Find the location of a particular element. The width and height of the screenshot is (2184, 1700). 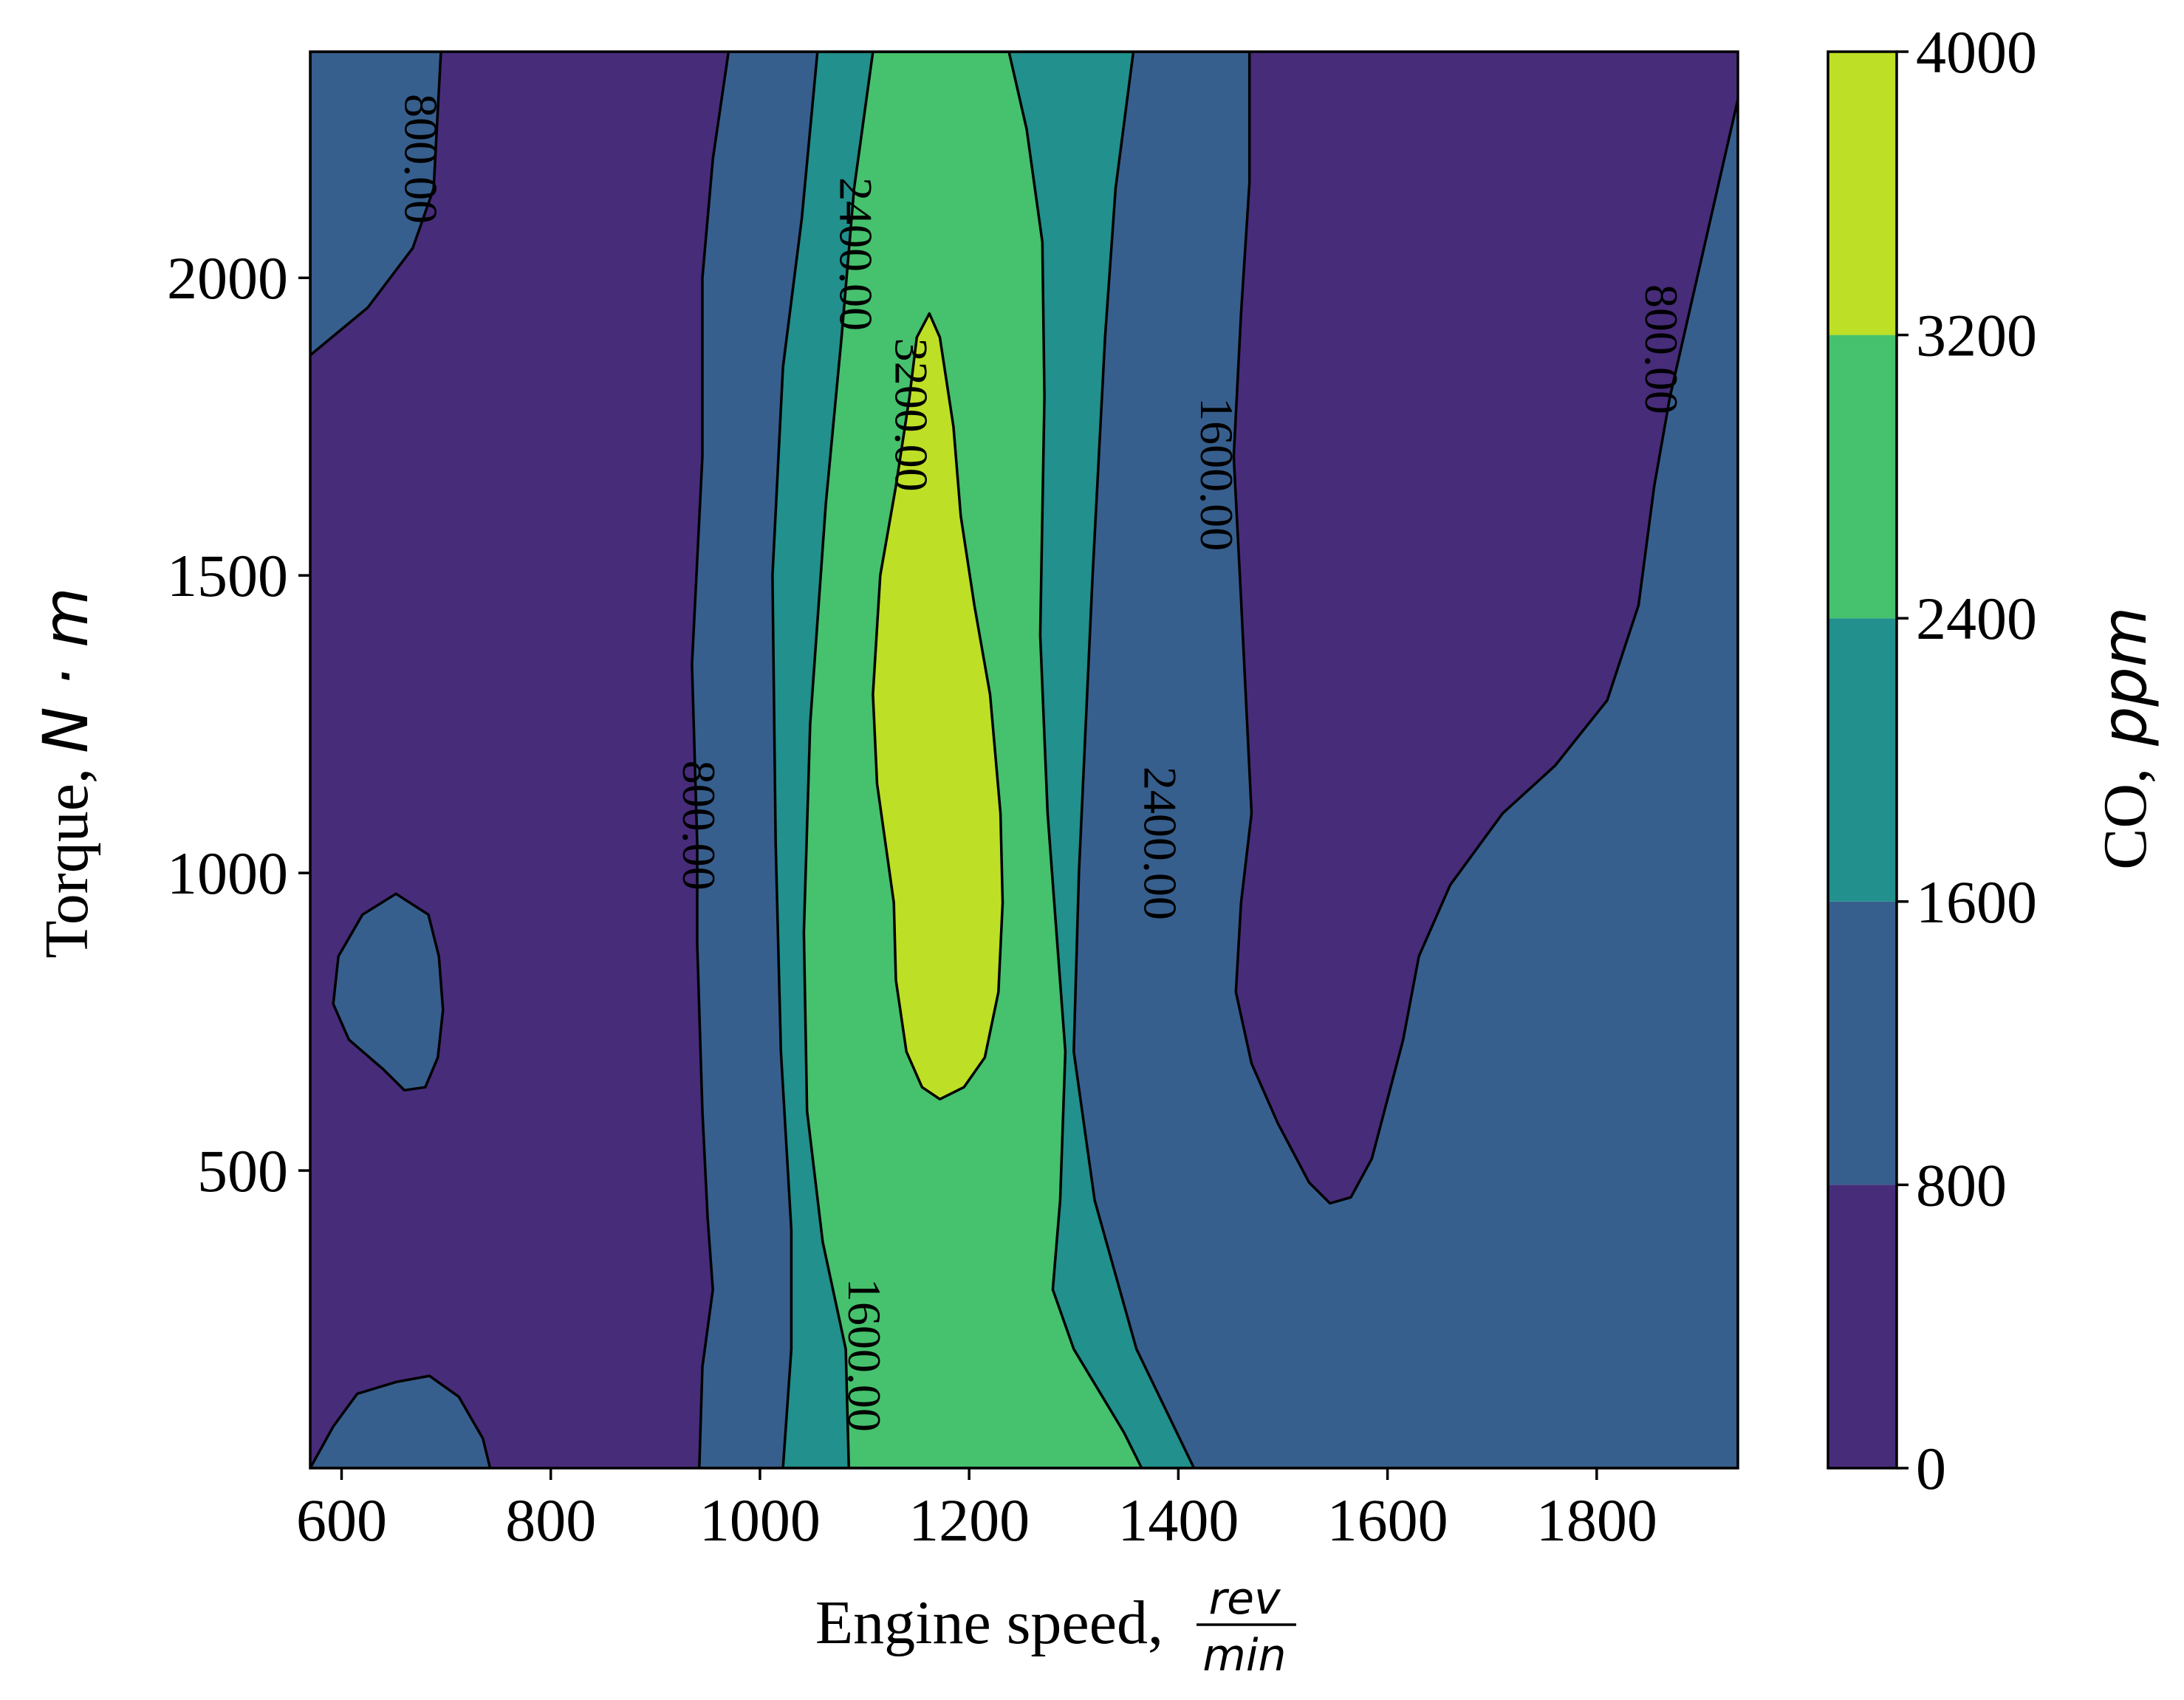

y-axis-label-prefix: Torque, is located at coordinates (66, 863).